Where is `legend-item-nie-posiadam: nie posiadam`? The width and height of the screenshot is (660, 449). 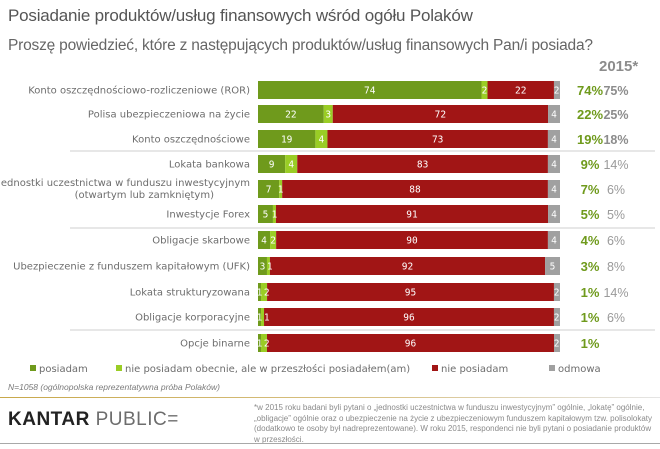
legend-item-nie-posiadam: nie posiadam is located at coordinates (470, 369).